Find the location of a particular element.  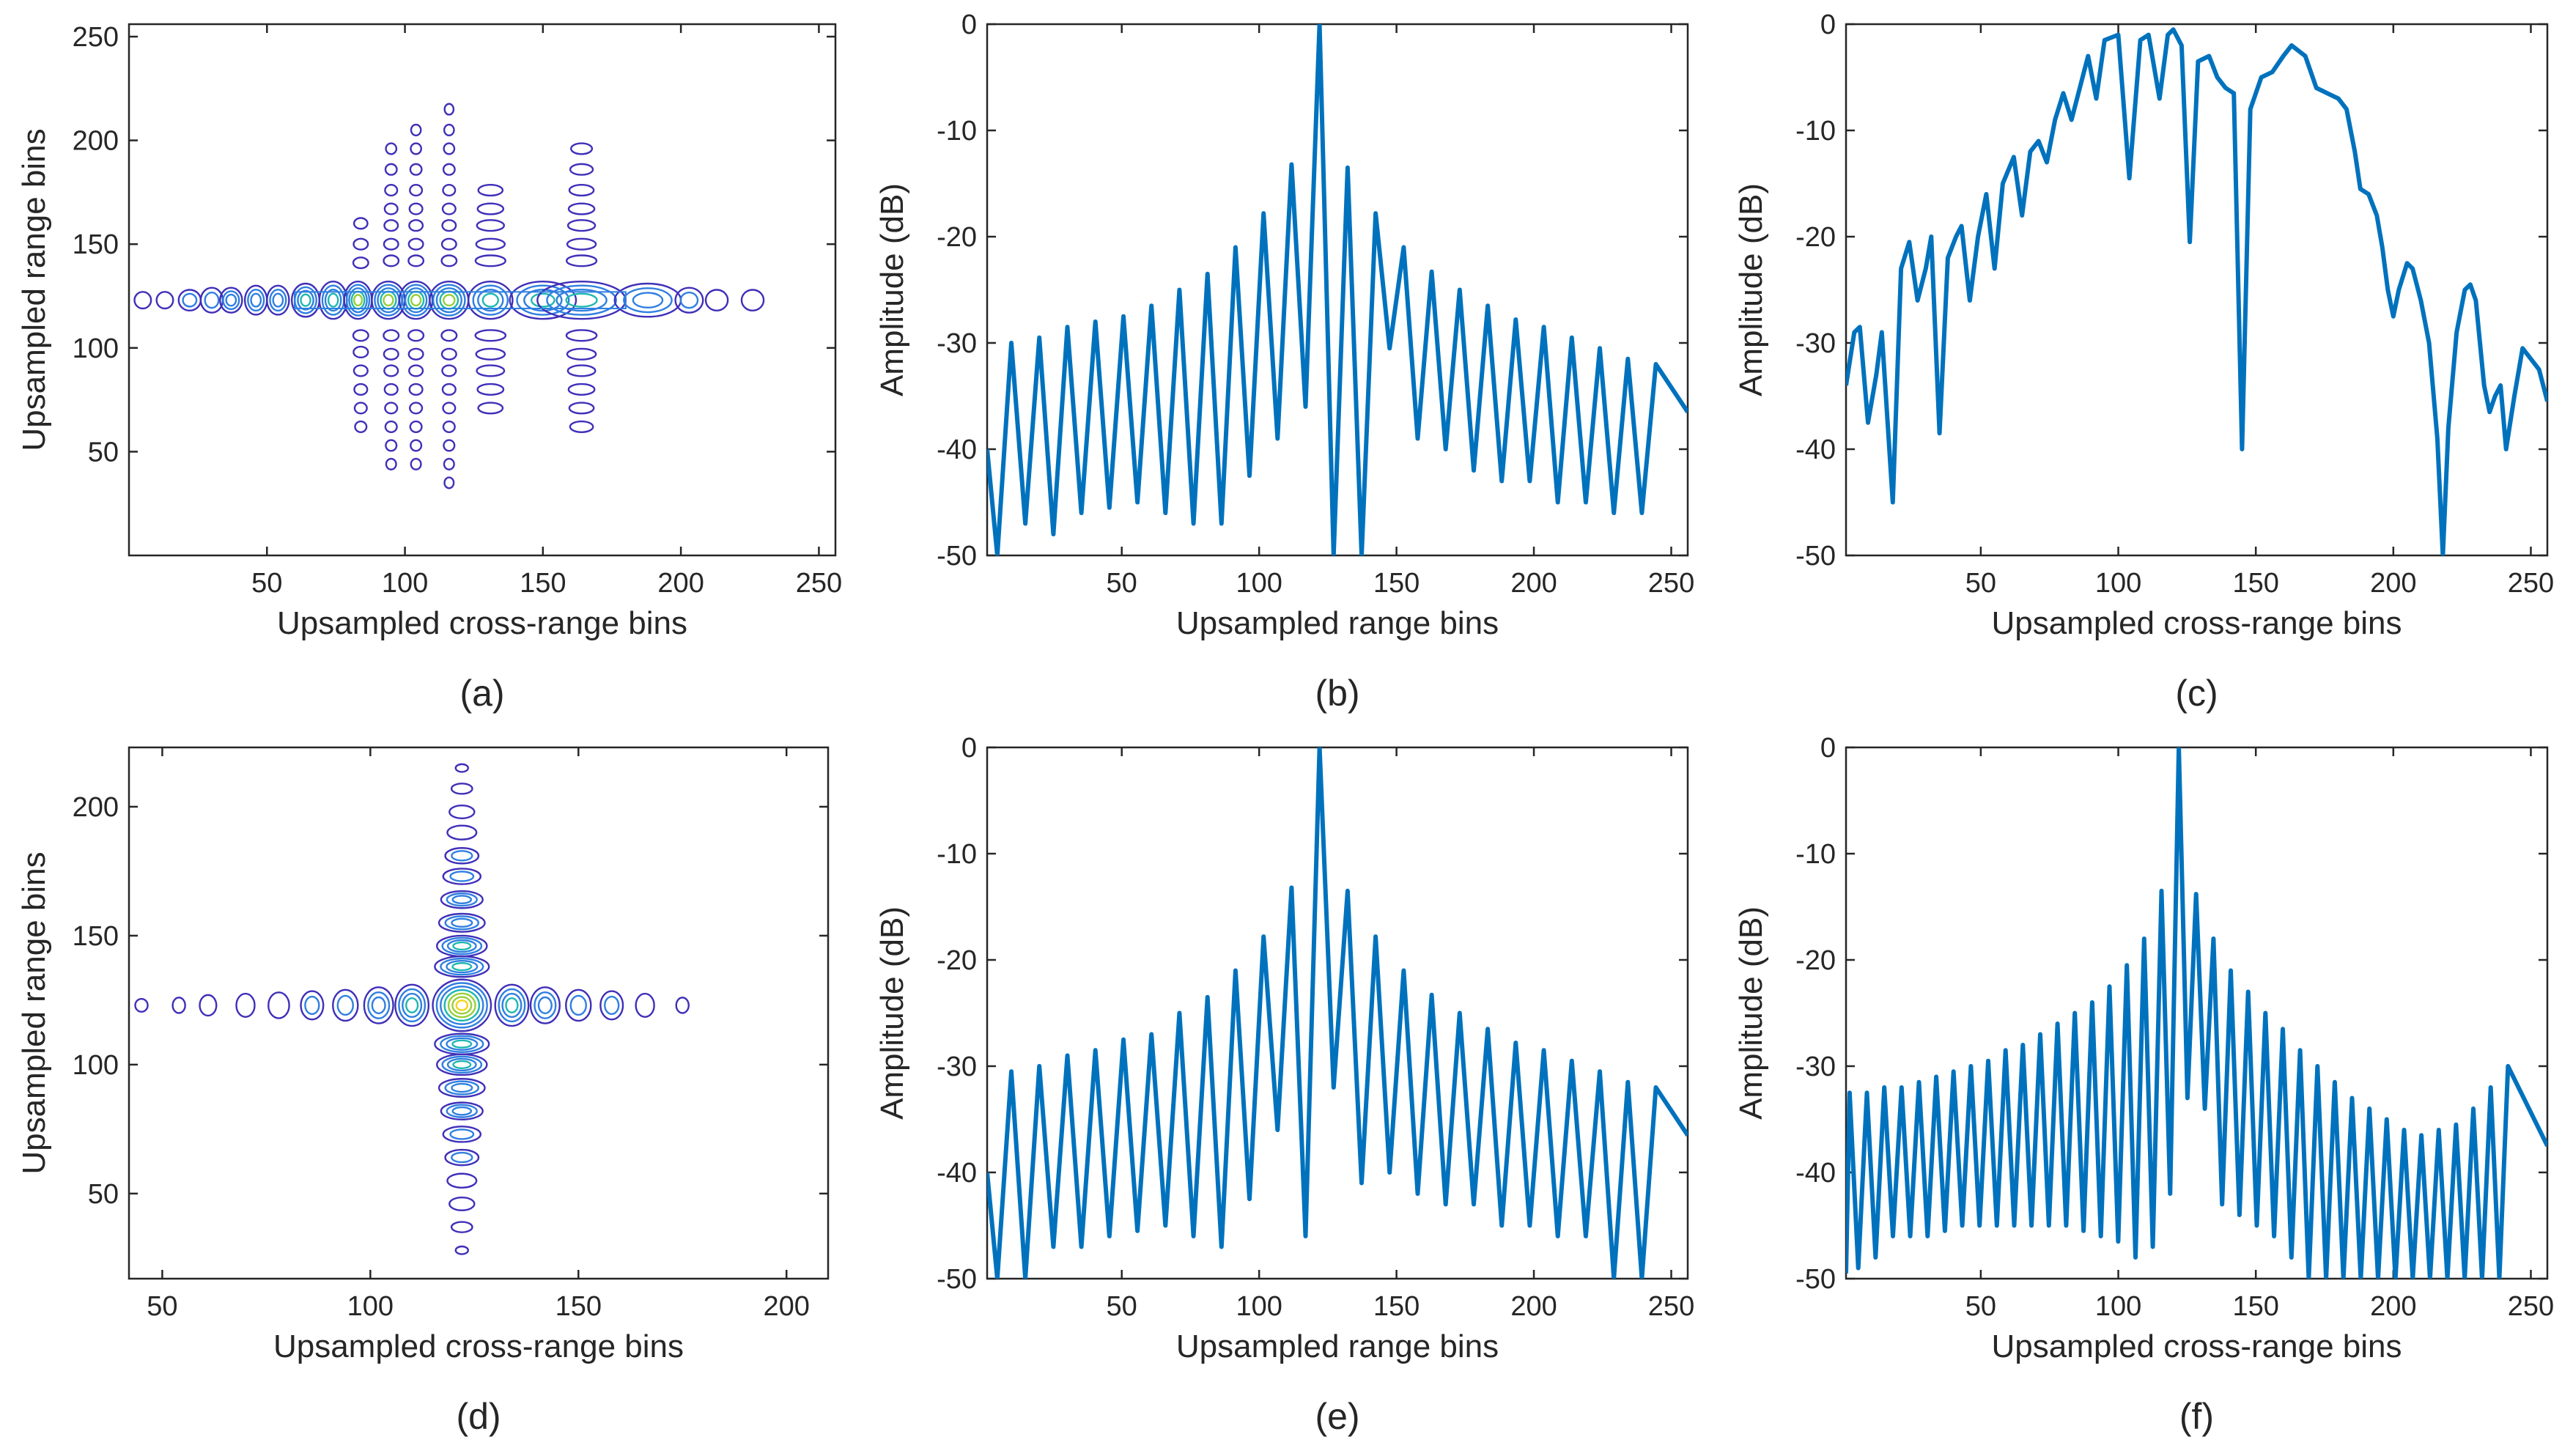

y-tick-label: 250 is located at coordinates (96, 37).